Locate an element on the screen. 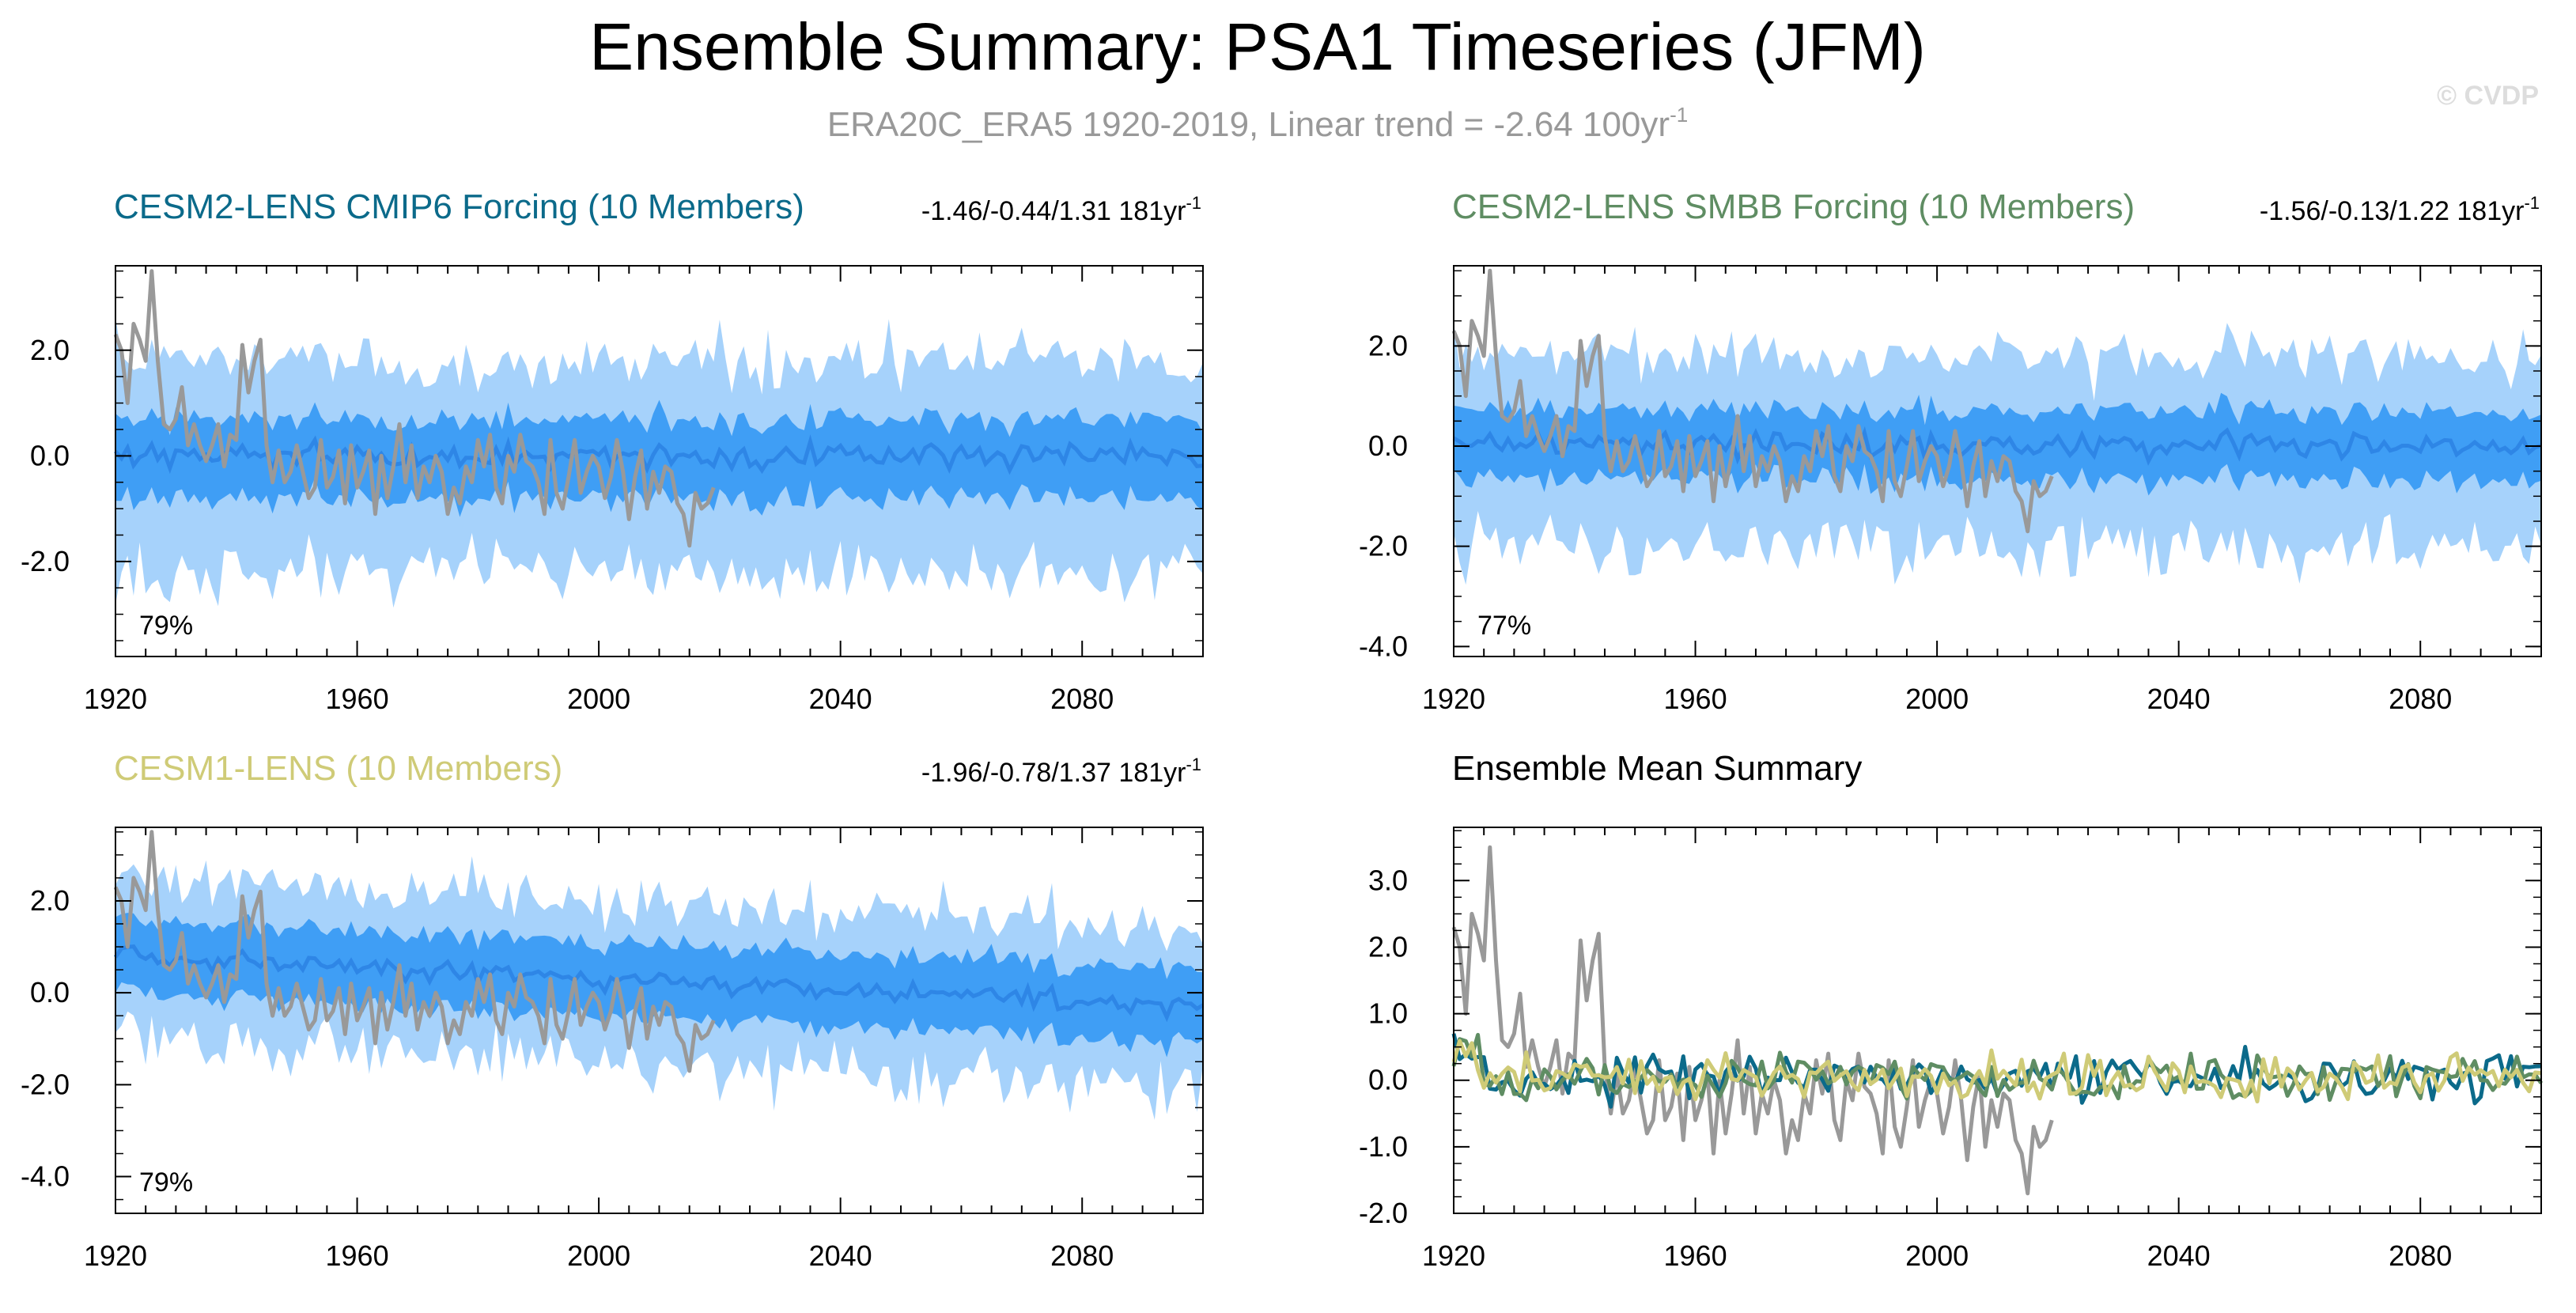  panel-trend-text: -1.96/-0.78/1.37 181yr is located at coordinates (1053, 773).